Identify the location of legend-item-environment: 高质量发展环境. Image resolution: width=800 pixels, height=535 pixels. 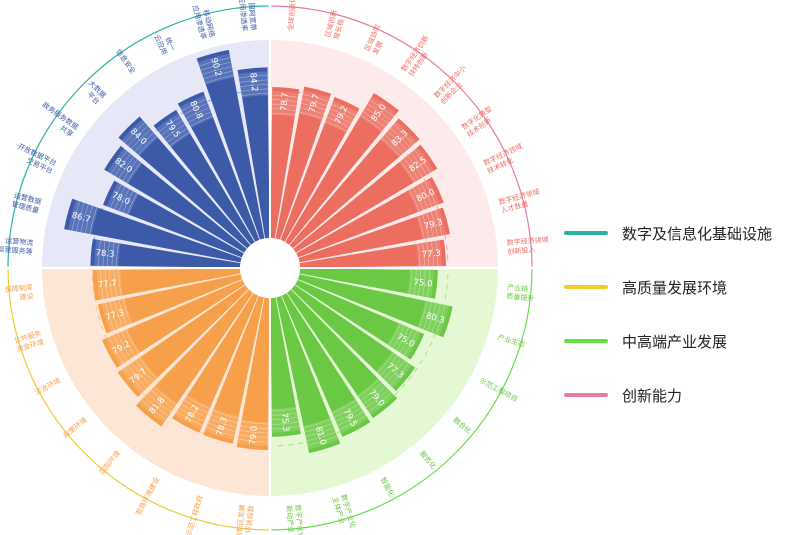
(668, 287).